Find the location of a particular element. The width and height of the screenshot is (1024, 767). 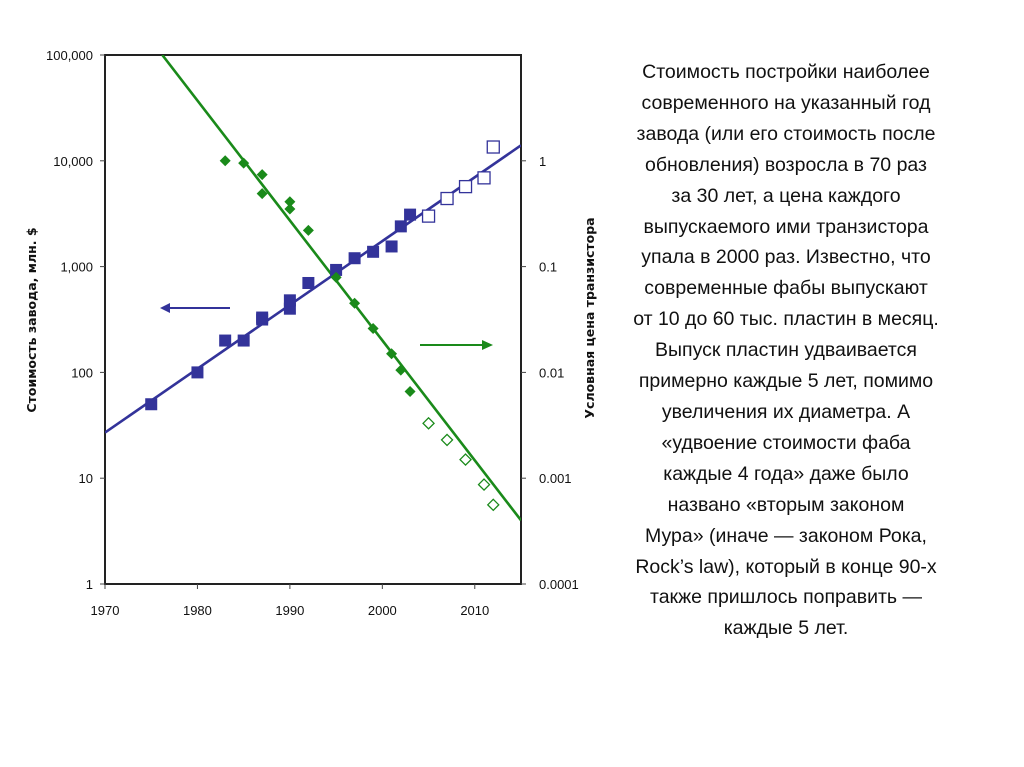

description-line: каждые 5 лет. is located at coordinates (786, 628).